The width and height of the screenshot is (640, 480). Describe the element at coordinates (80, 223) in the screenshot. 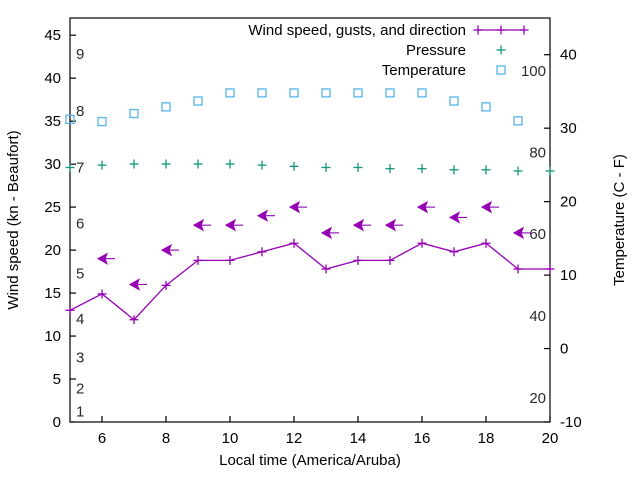

I see `beaufort-label: 6` at that location.